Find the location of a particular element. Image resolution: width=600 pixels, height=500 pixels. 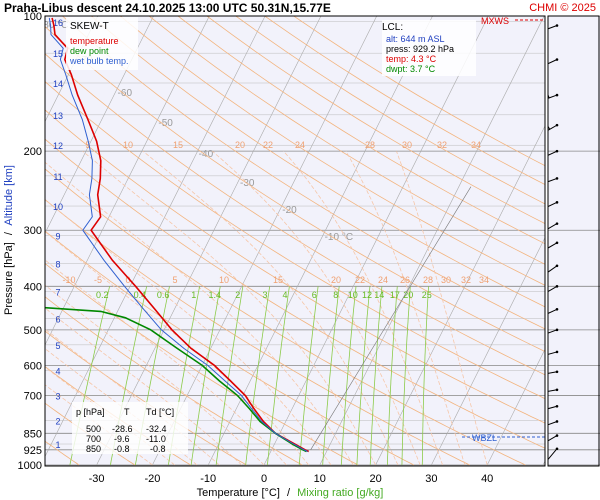

pressure-tick-label: 300 is located at coordinates (33, 231).